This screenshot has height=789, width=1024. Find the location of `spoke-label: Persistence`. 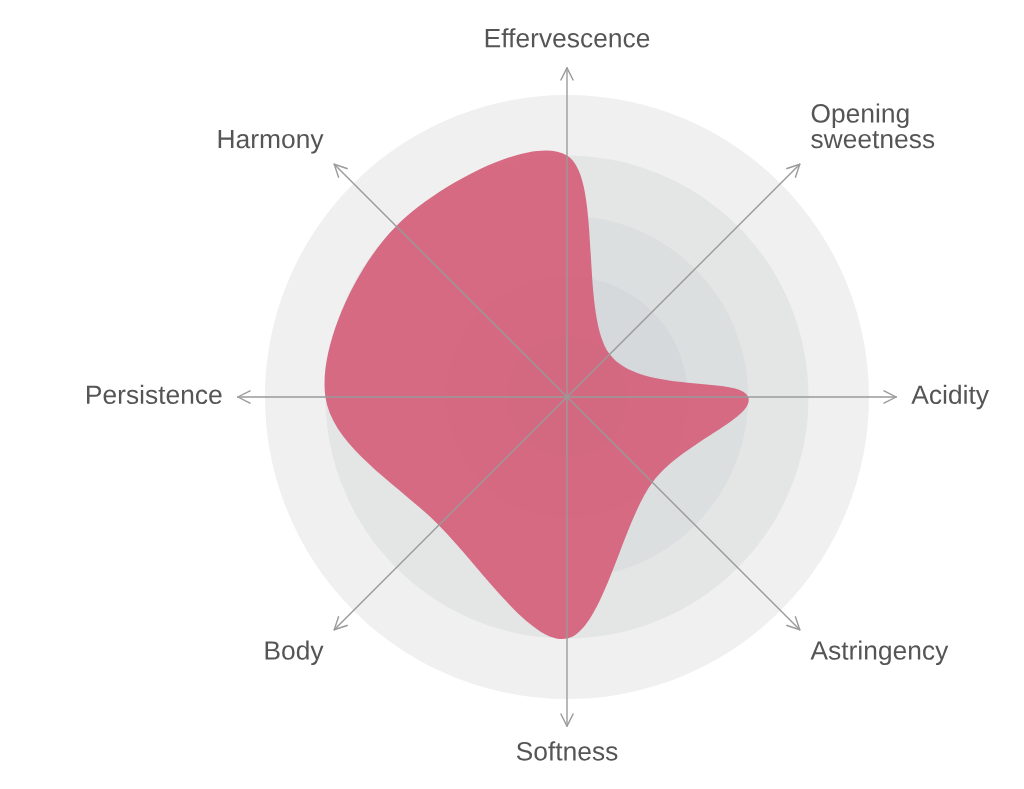

spoke-label: Persistence is located at coordinates (154, 394).